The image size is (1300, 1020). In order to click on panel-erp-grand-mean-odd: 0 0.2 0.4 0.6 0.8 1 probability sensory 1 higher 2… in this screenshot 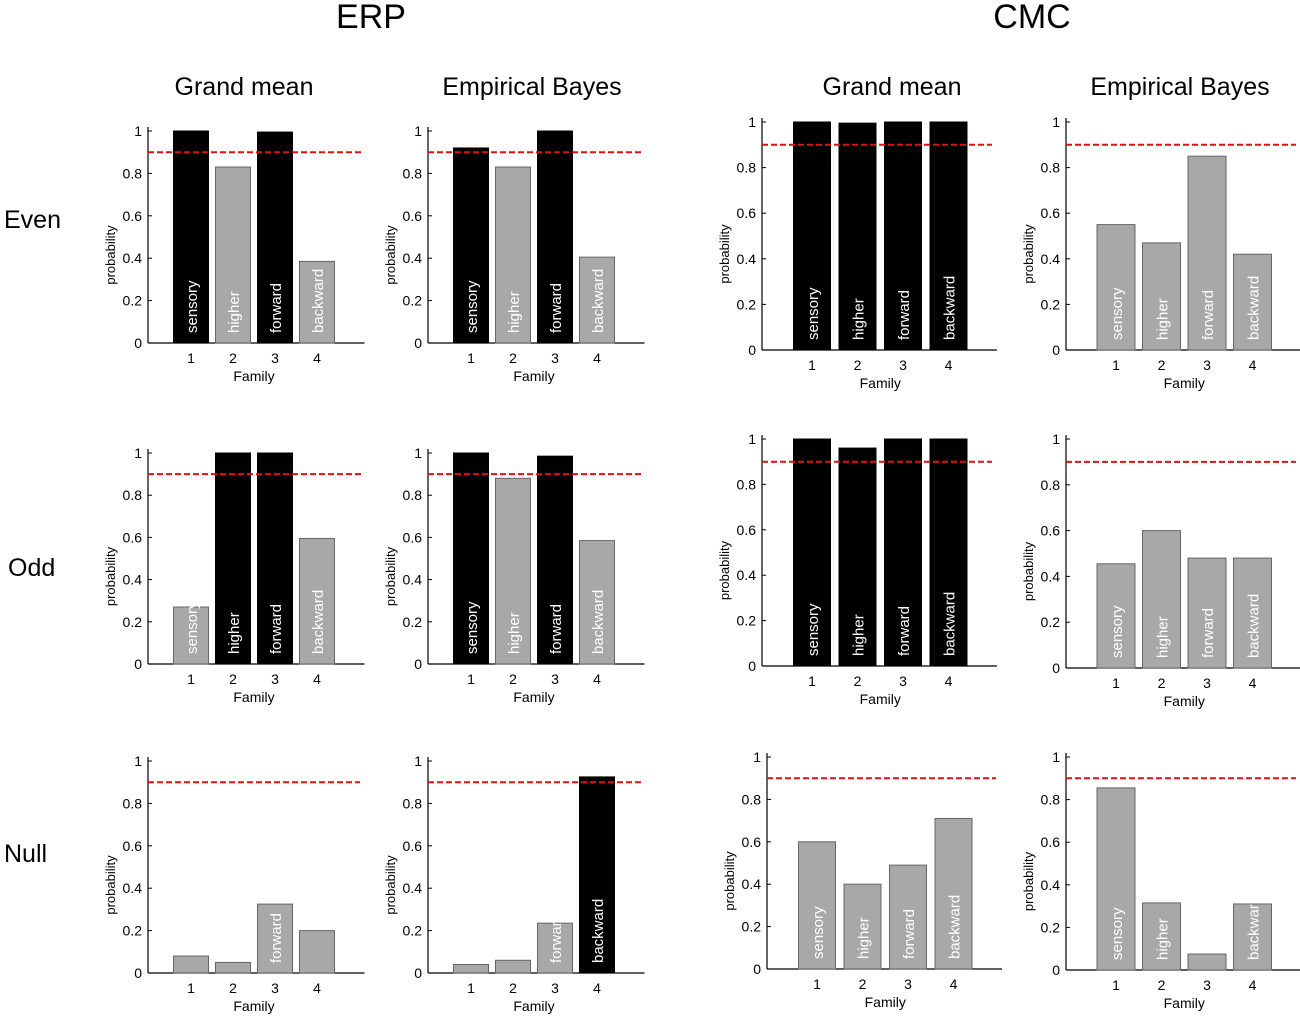, I will do `click(234, 575)`.